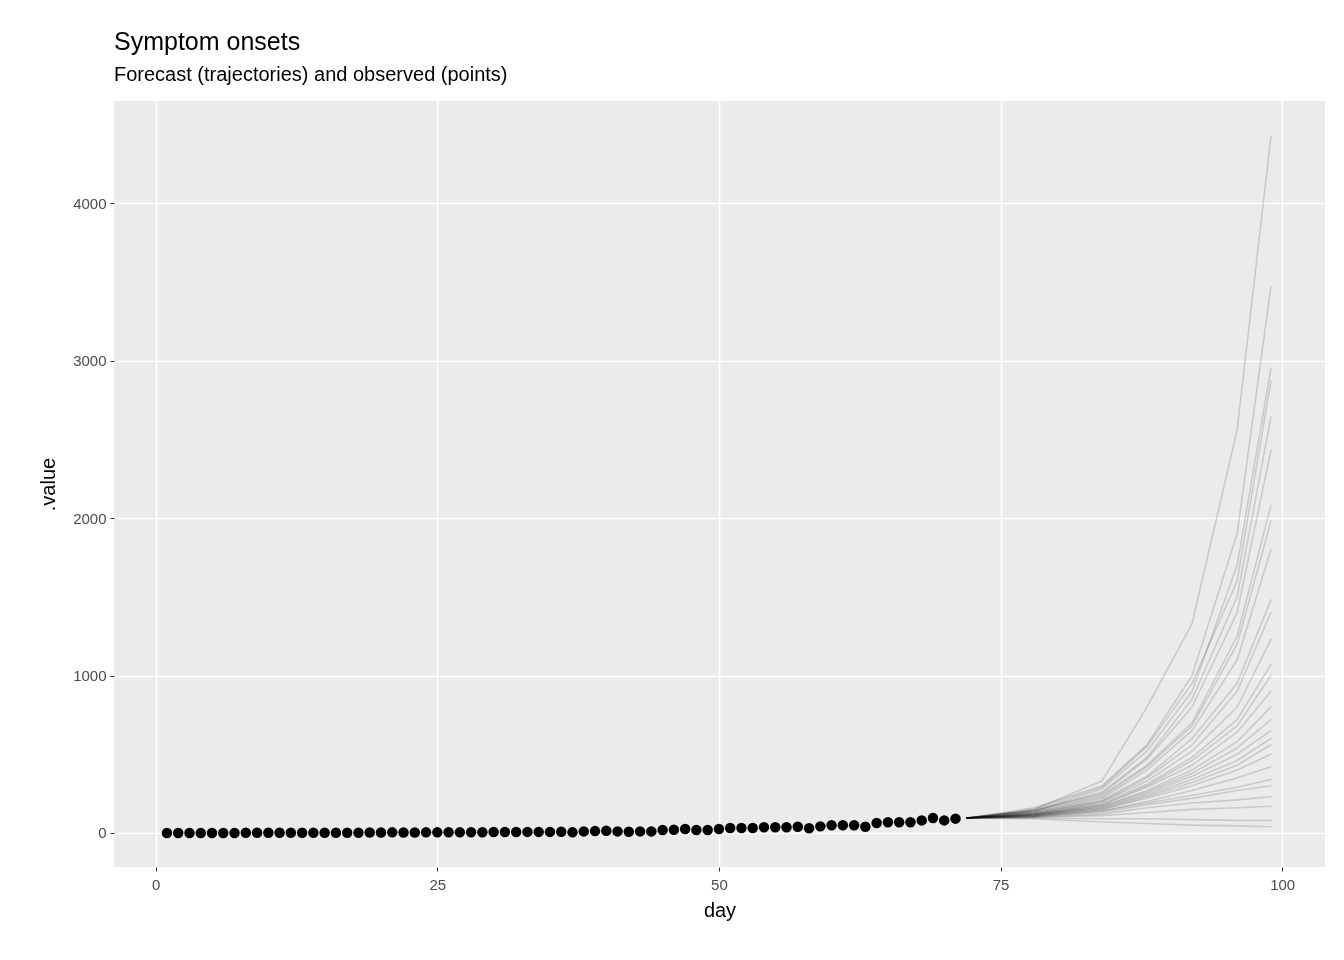 This screenshot has width=1344, height=960. Describe the element at coordinates (311, 74) in the screenshot. I see `chart-subtitle: Forecast (trajectories) and observed (points)` at that location.